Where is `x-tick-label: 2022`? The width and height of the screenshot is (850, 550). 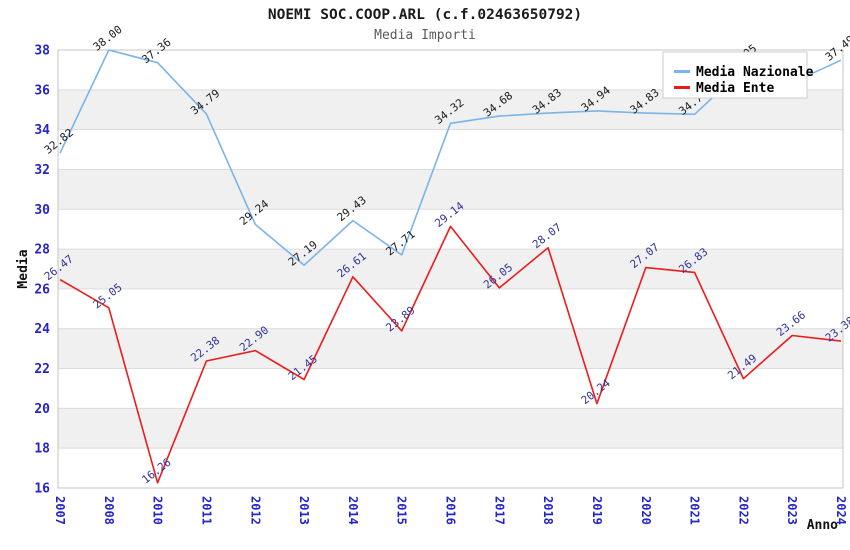
x-tick-label: 2022 is located at coordinates (743, 510).